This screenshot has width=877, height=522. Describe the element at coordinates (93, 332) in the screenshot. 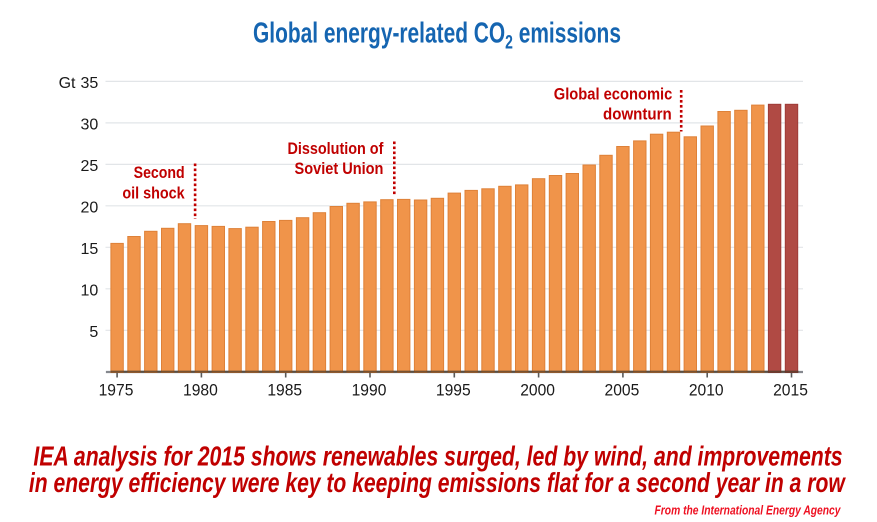

I see `svg-text: 5` at that location.